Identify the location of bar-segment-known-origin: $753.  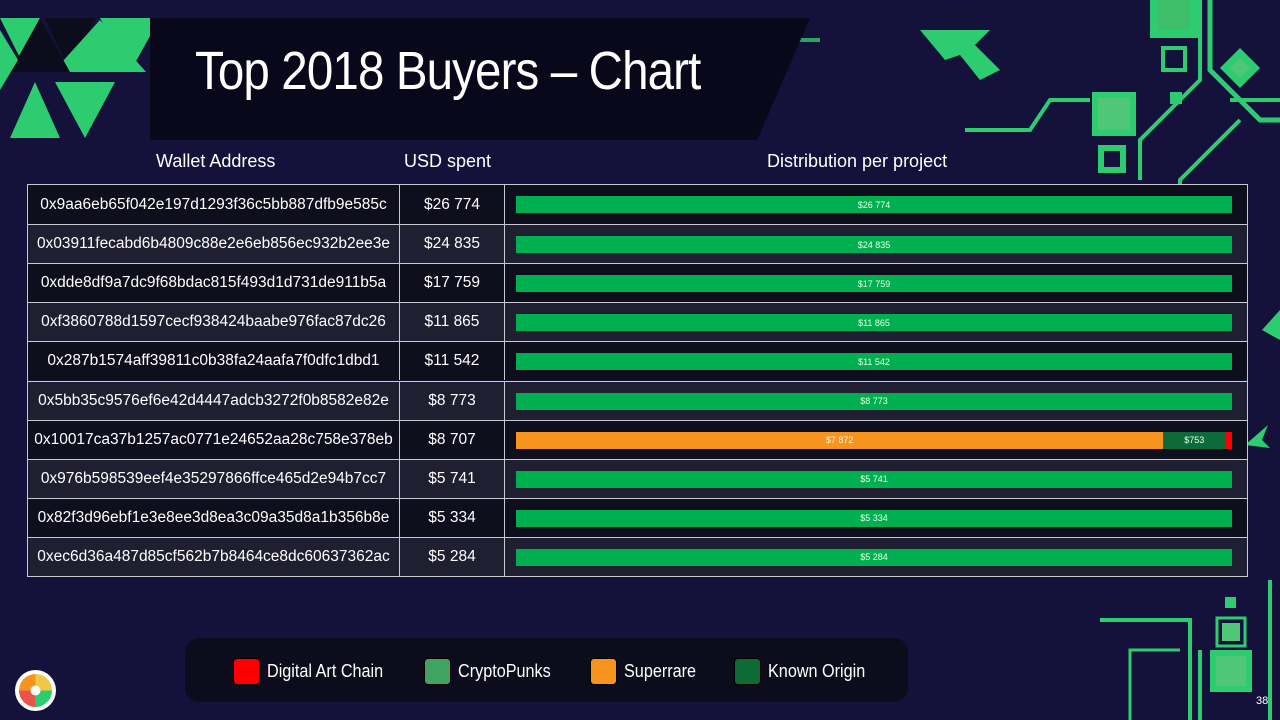
(1194, 440).